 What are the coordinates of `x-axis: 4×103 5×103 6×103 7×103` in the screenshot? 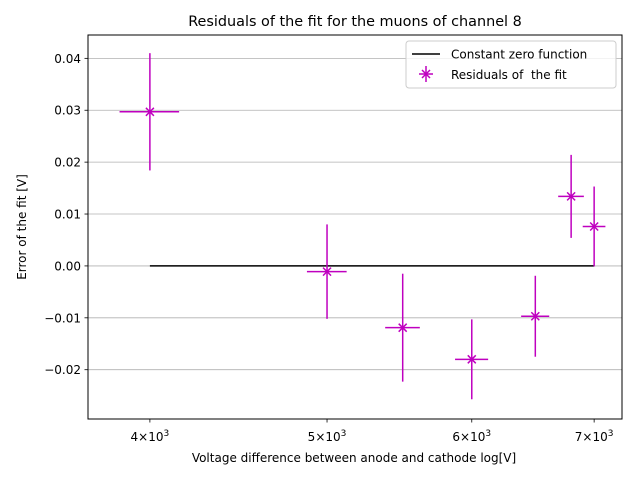 It's located at (372, 431).